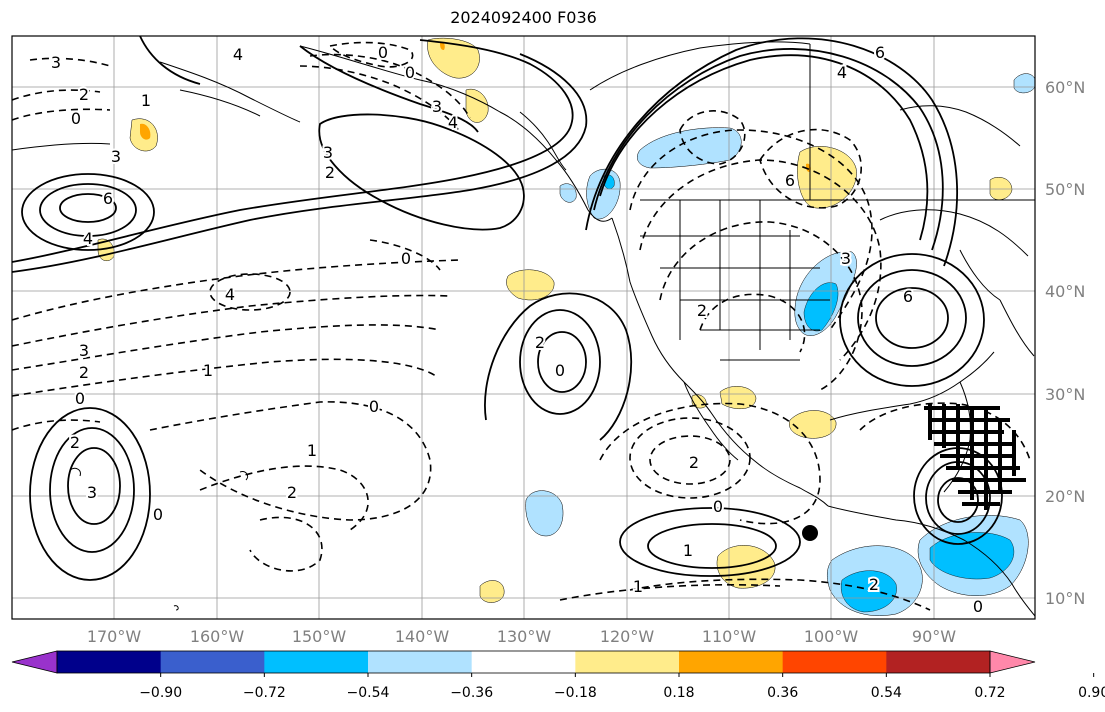 The image size is (1105, 712). Describe the element at coordinates (114, 636) in the screenshot. I see `longitude-label: 170°W` at that location.